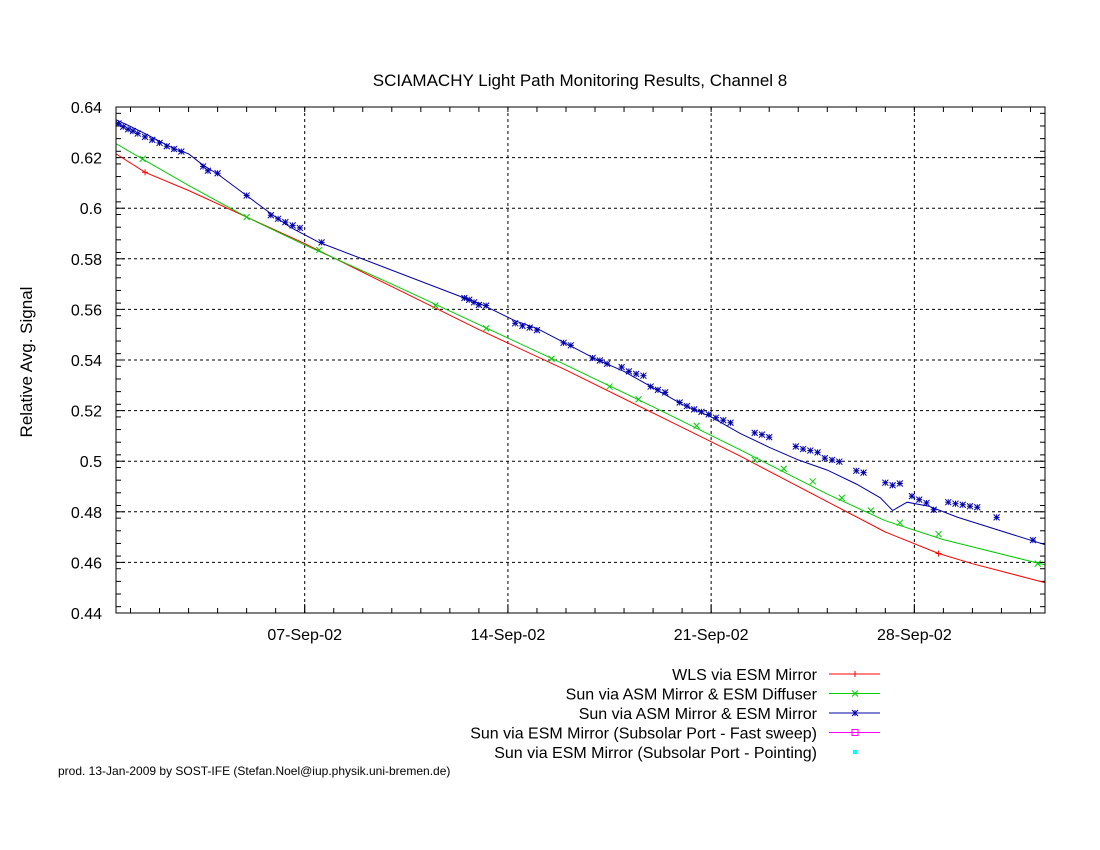 The image size is (1100, 850). What do you see at coordinates (304, 635) in the screenshot?
I see `x-tick-label: 07-Sep-02` at bounding box center [304, 635].